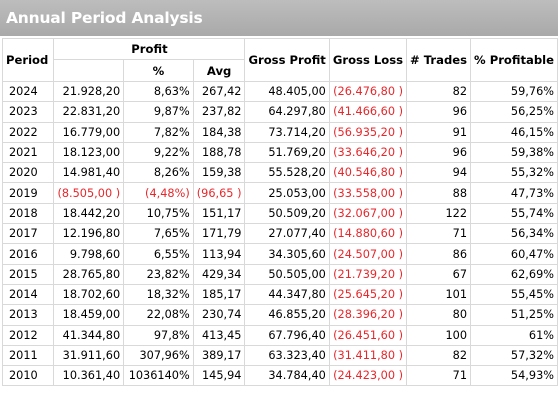 This screenshot has width=558, height=408. I want to click on cell-gross-profit: 50.505,00, so click(287, 274).